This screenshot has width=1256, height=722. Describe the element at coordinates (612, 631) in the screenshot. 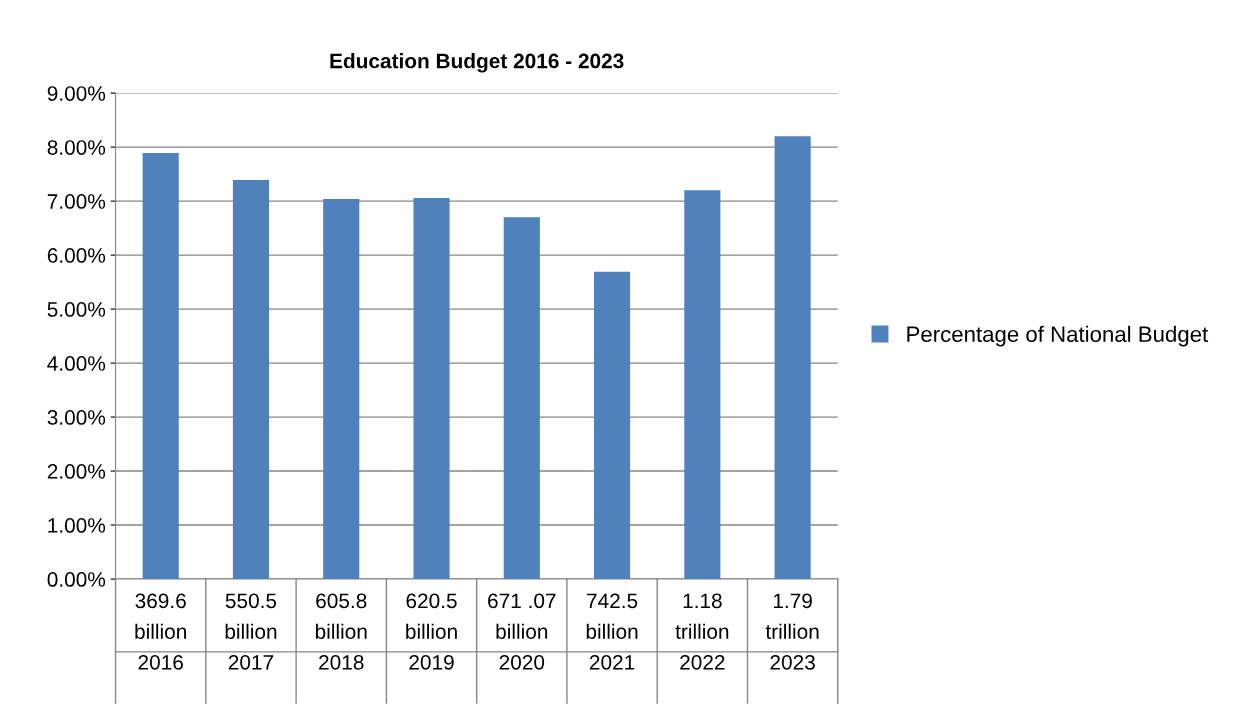

I see `x-tick-label: 742.5 billion 2021` at that location.